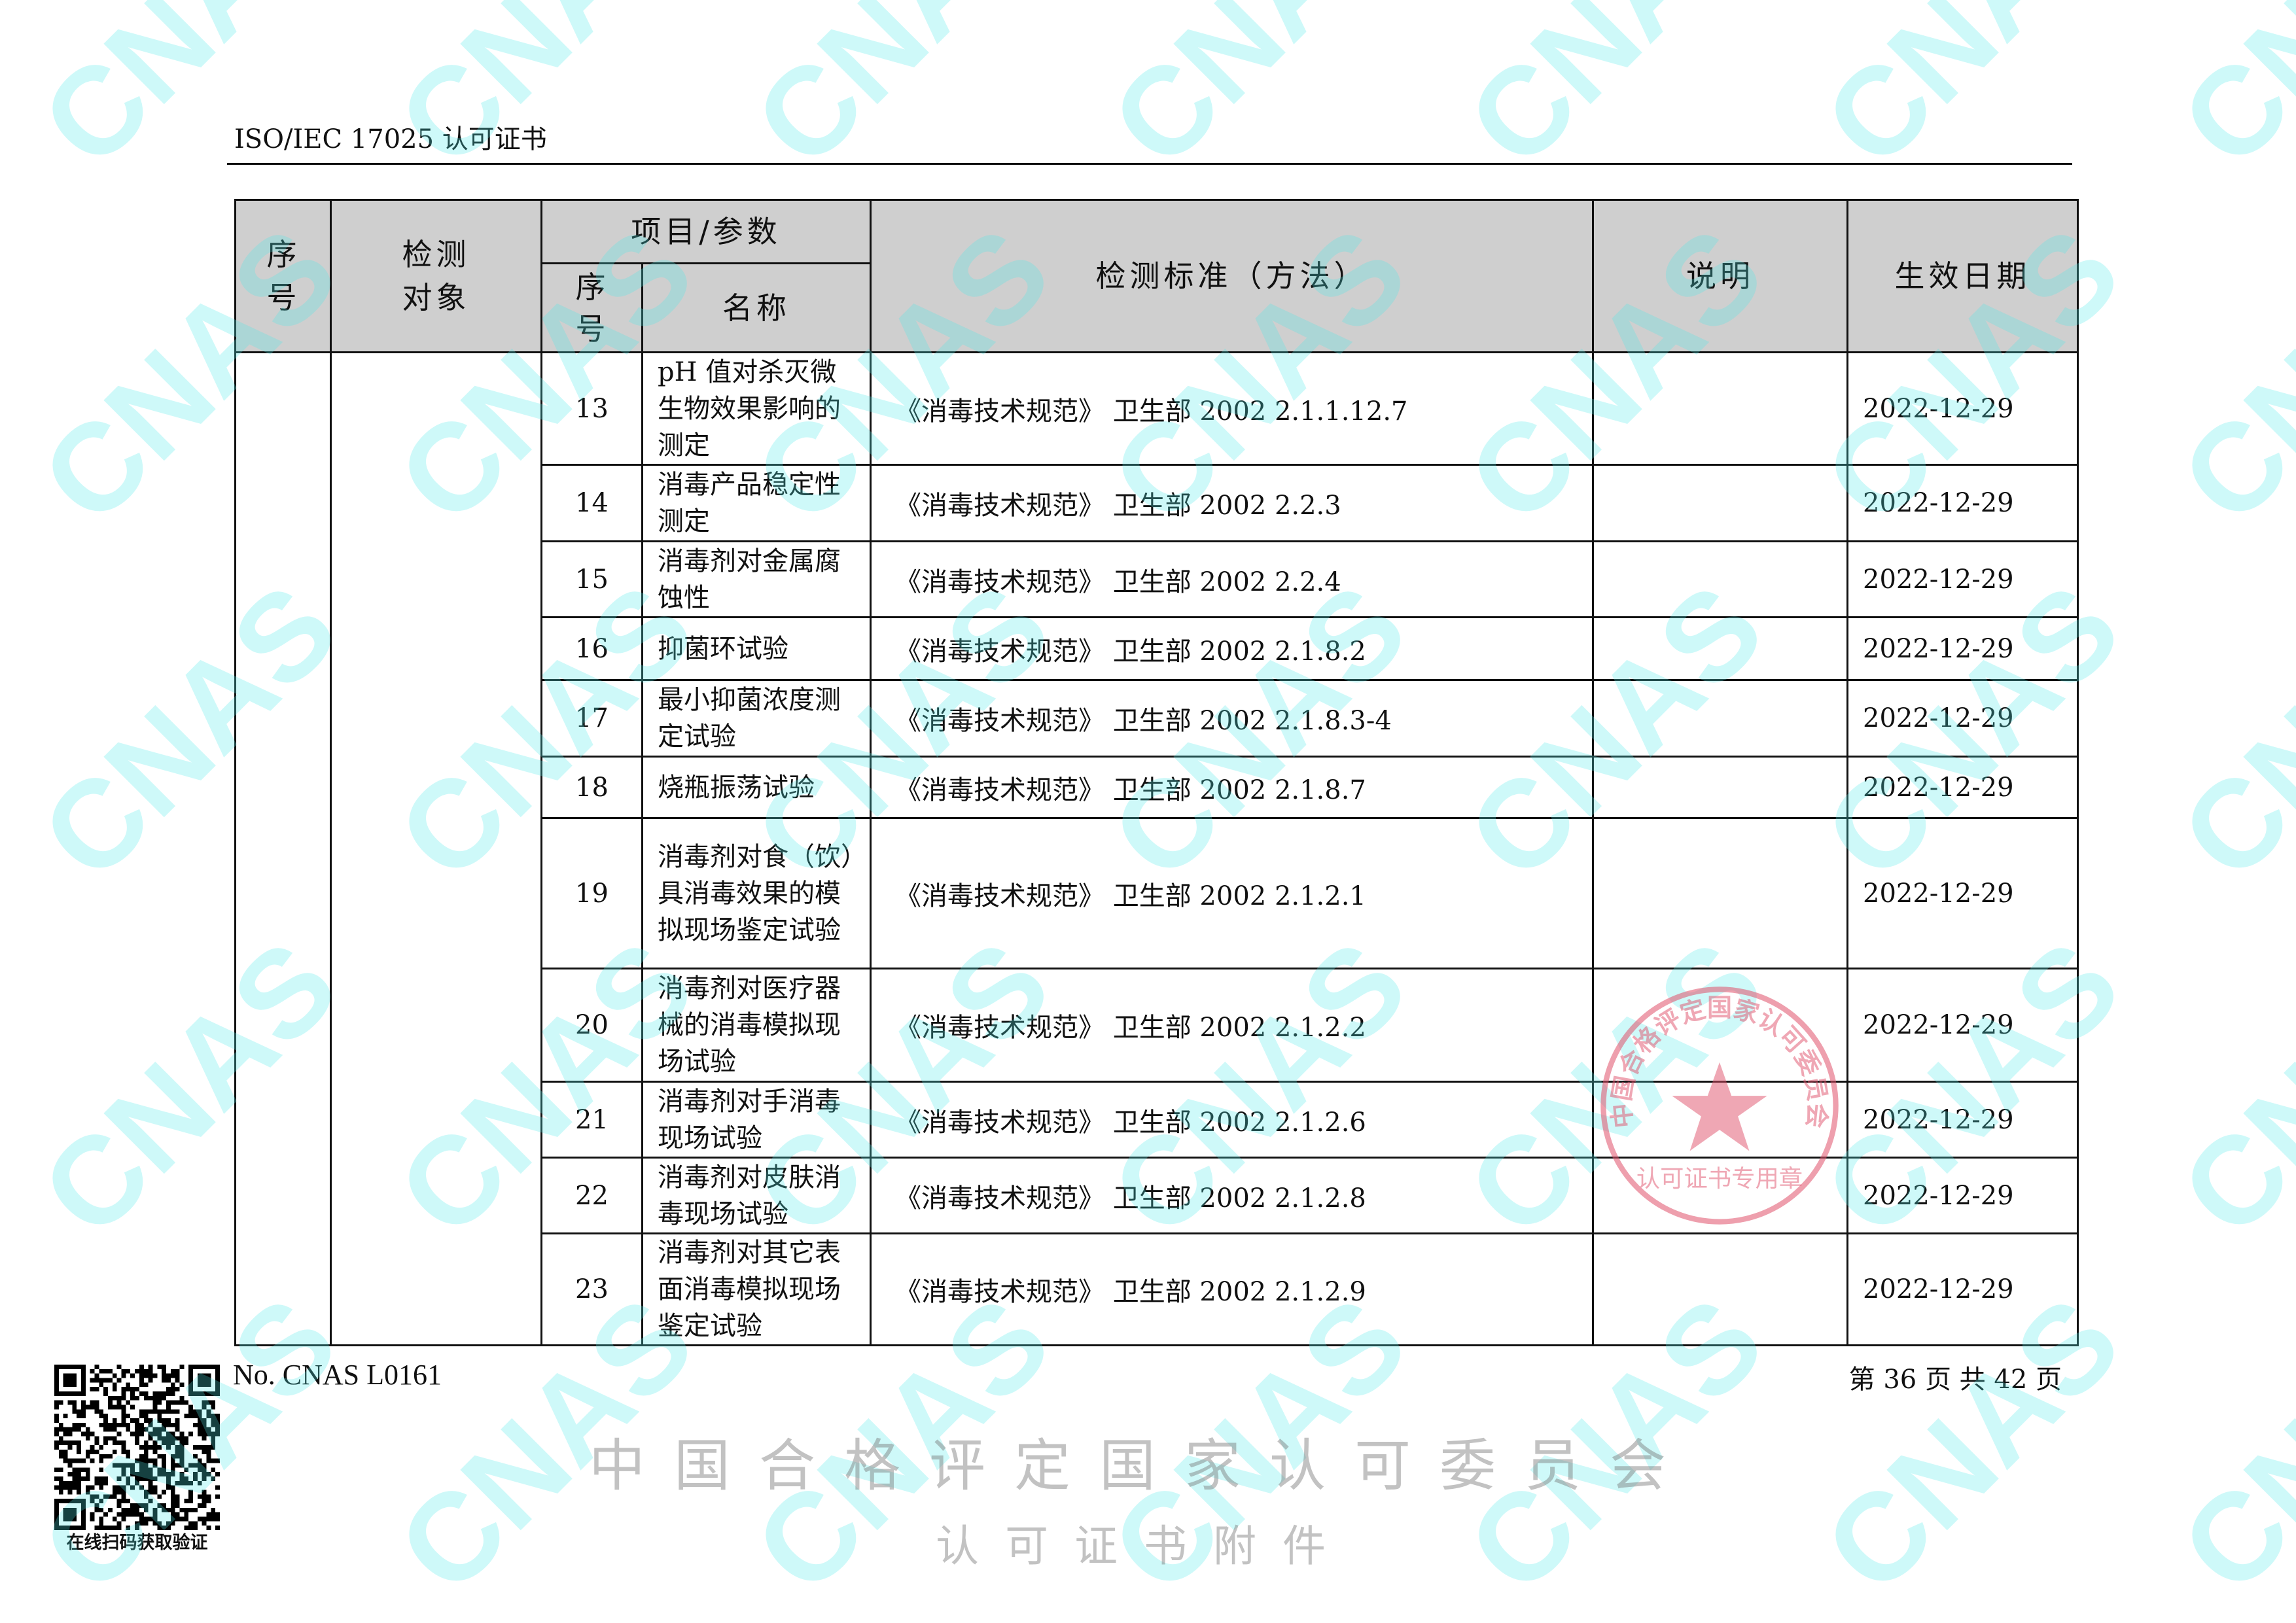 The width and height of the screenshot is (2296, 1623). What do you see at coordinates (391, 139) in the screenshot?
I see `header-title: ISO/IEC 17025 认可证书` at bounding box center [391, 139].